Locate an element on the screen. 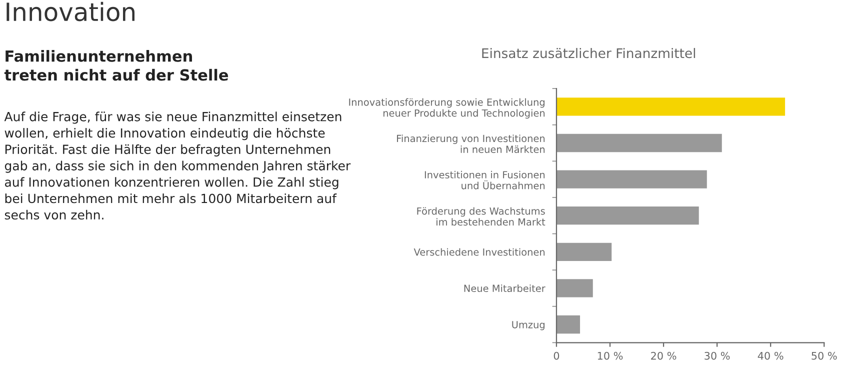  y-tick-label: Förderung des Wachstums im bestehenden Markt is located at coordinates (481, 216).